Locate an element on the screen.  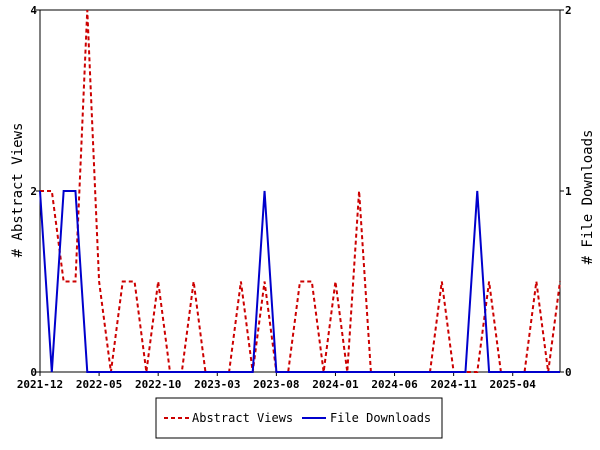
x-tick-label: 2022-05 is located at coordinates (99, 384).